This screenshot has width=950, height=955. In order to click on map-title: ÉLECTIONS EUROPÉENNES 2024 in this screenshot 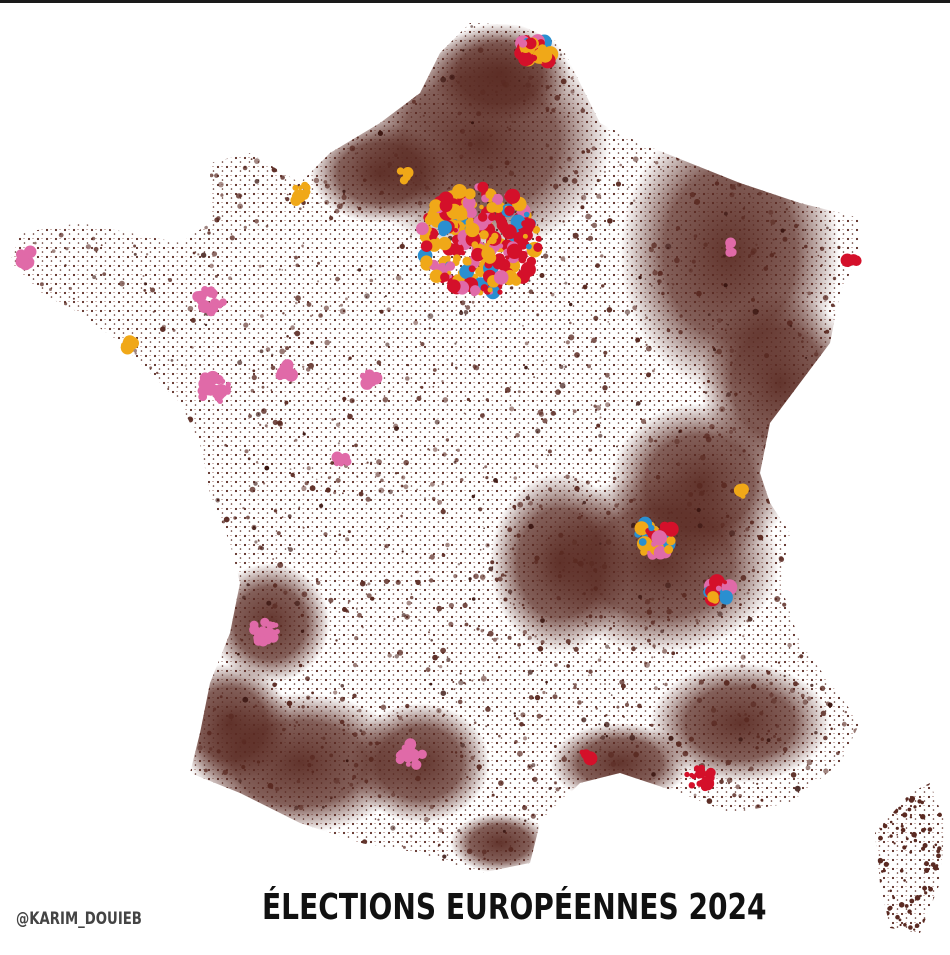, I will do `click(514, 907)`.